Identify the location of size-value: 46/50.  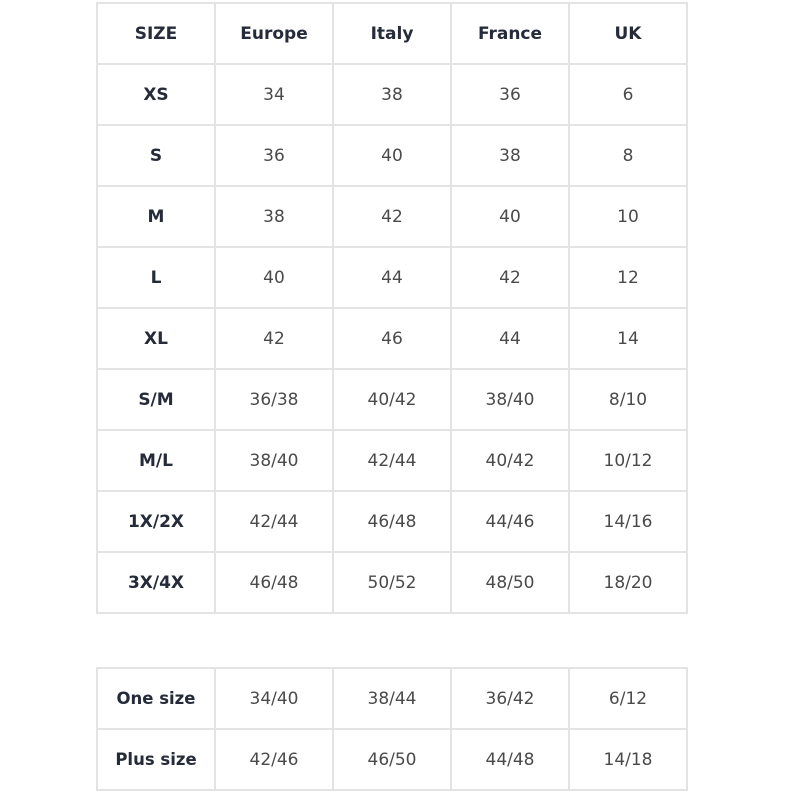
(392, 759).